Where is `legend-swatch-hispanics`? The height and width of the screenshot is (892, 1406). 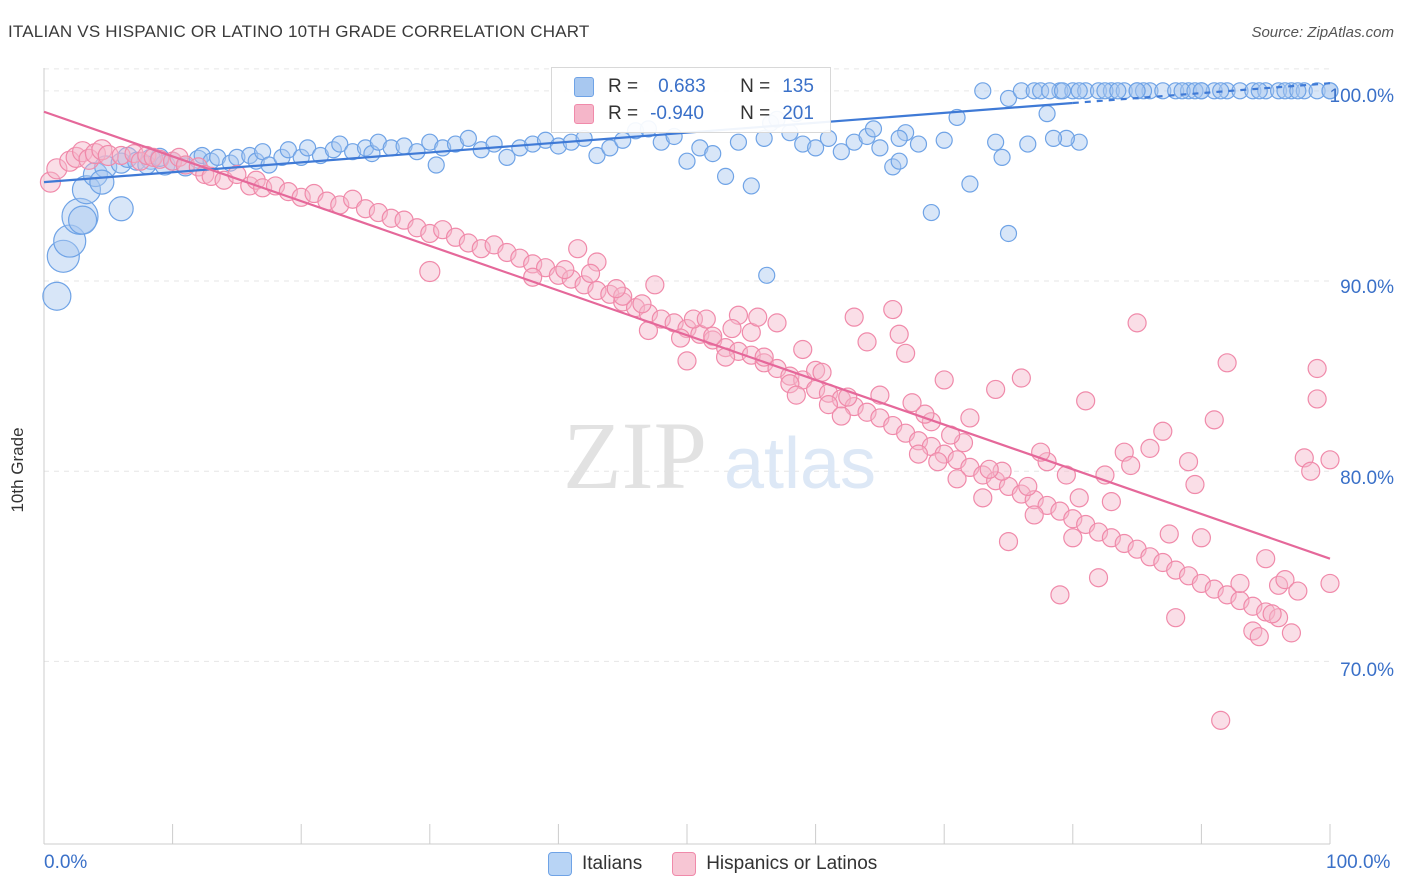
legend-swatch-hispanics is located at coordinates (584, 114).